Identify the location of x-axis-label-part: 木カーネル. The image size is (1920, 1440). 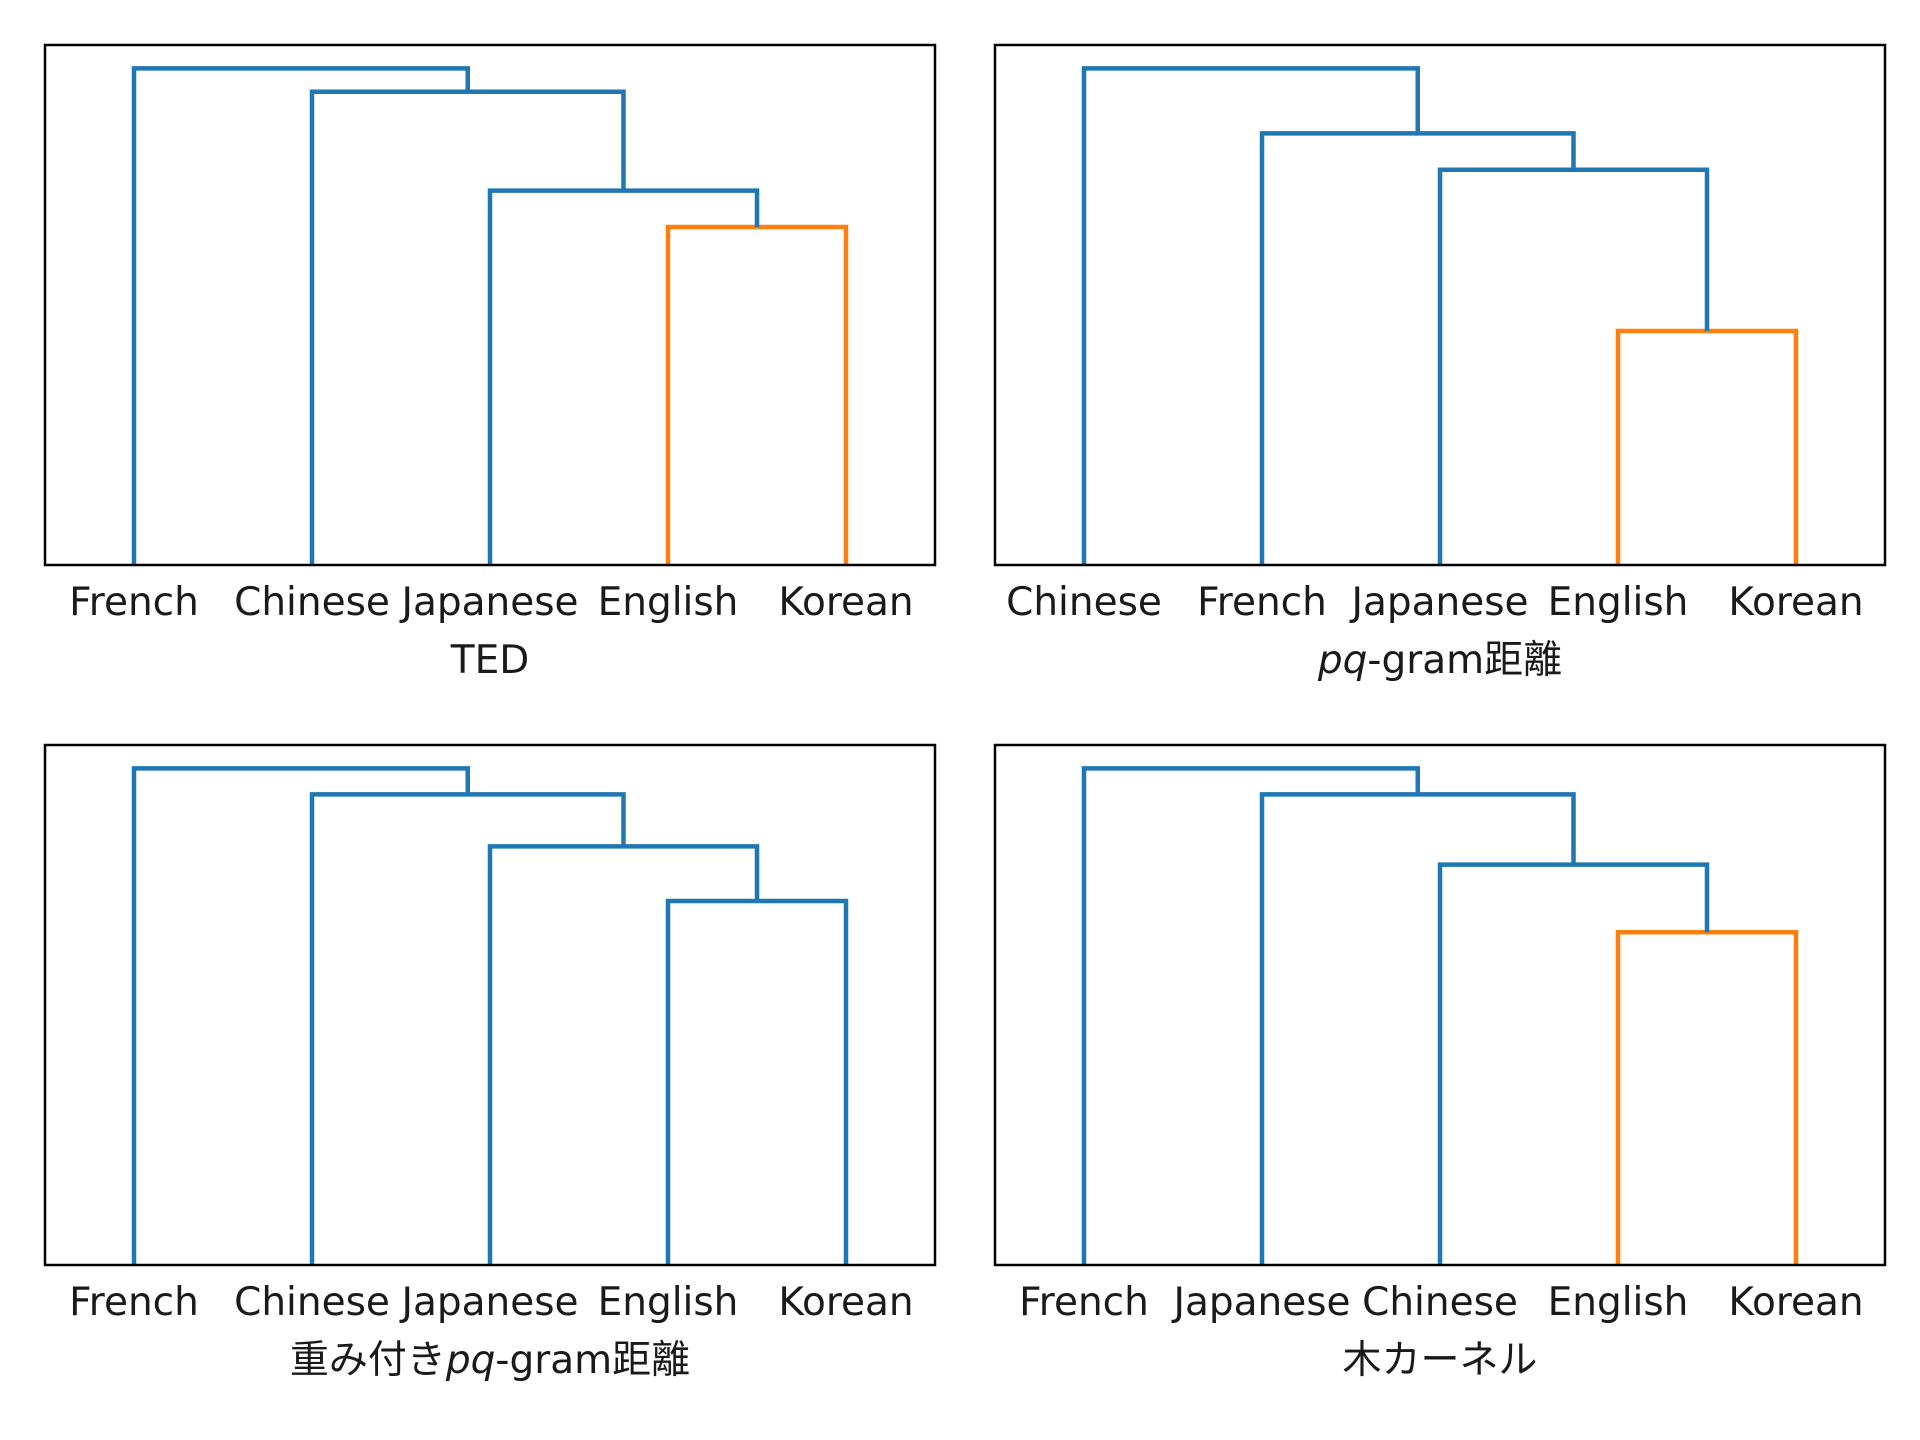
(1439, 1360).